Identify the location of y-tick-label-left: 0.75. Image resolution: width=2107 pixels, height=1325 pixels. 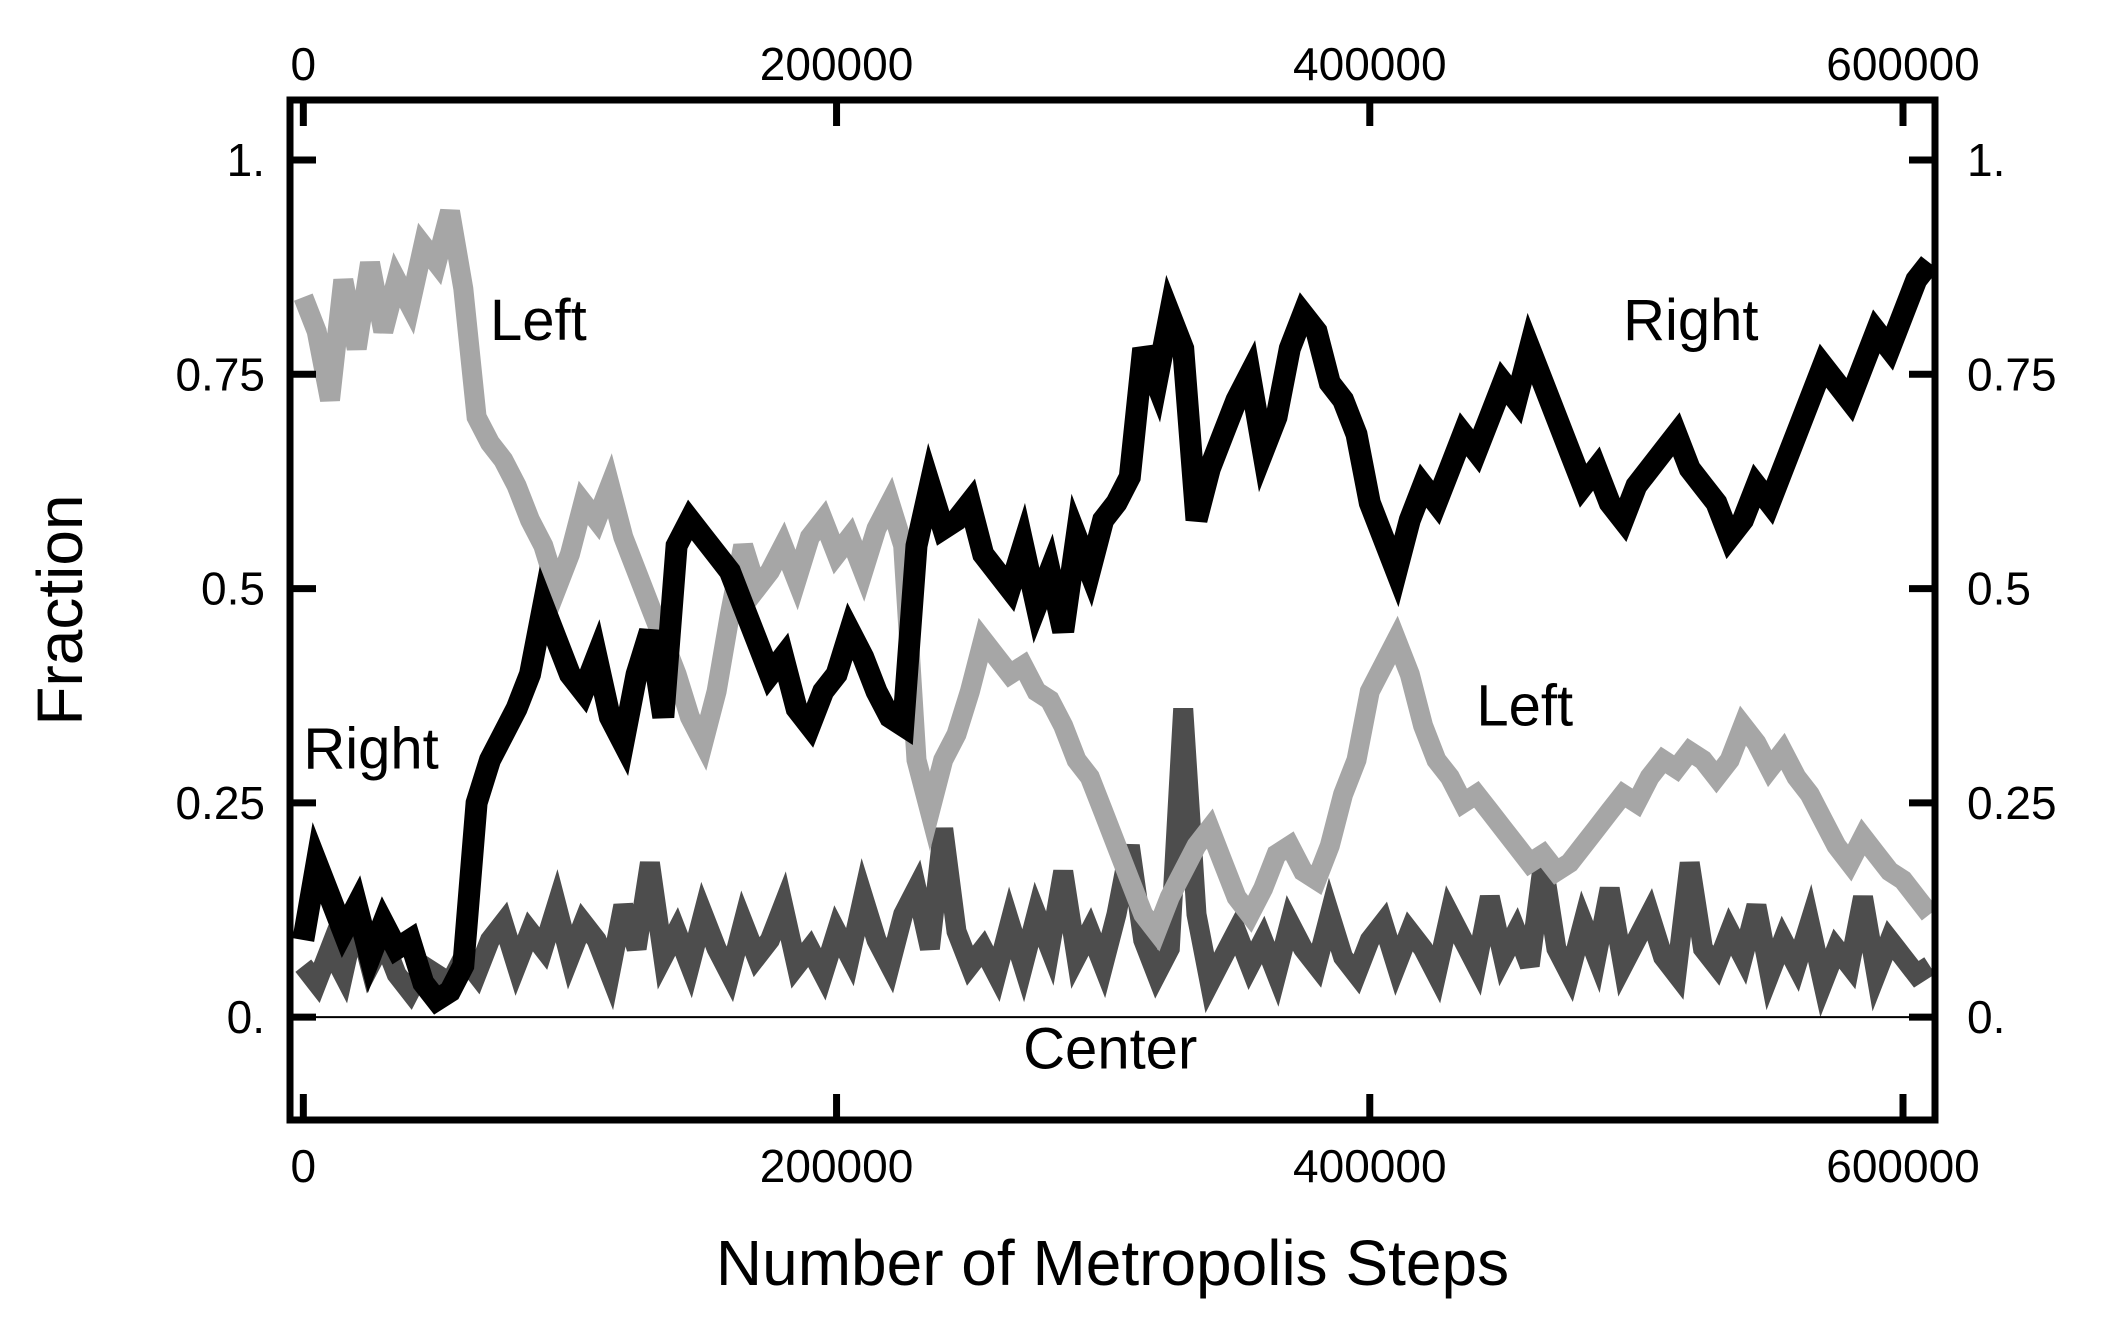
(220, 374).